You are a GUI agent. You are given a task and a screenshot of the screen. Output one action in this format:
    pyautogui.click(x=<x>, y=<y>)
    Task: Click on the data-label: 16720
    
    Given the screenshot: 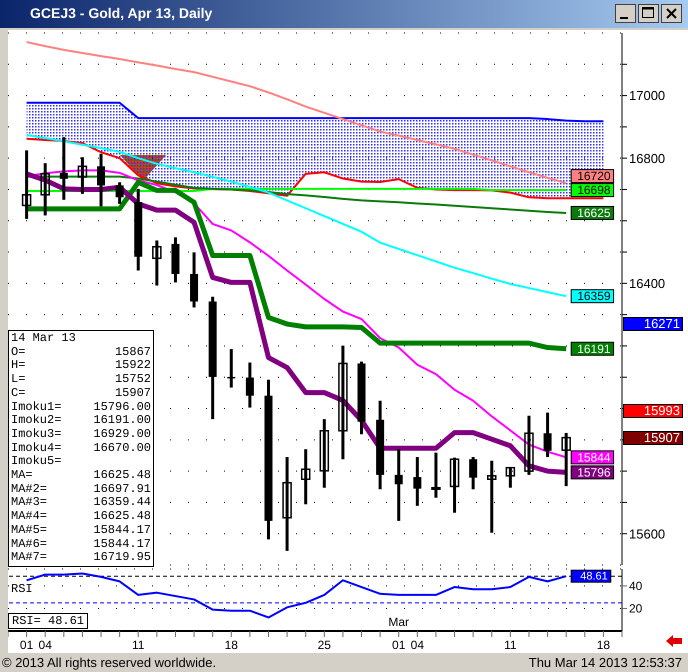 What is the action you would take?
    pyautogui.click(x=594, y=176)
    